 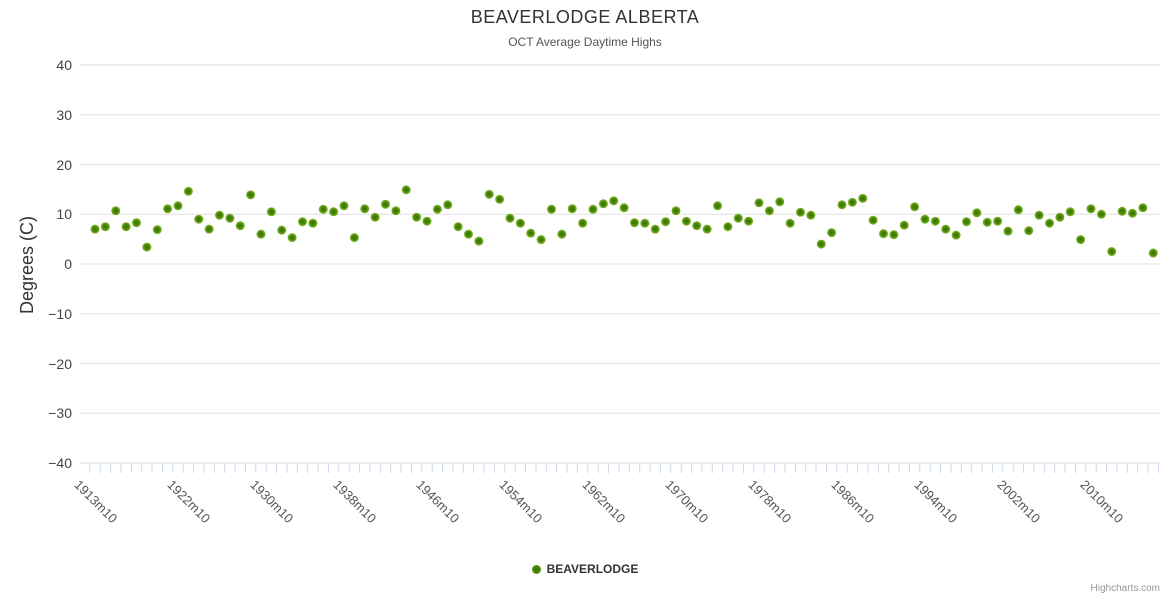 What do you see at coordinates (1125, 588) in the screenshot?
I see `credits-link: Highcharts.com` at bounding box center [1125, 588].